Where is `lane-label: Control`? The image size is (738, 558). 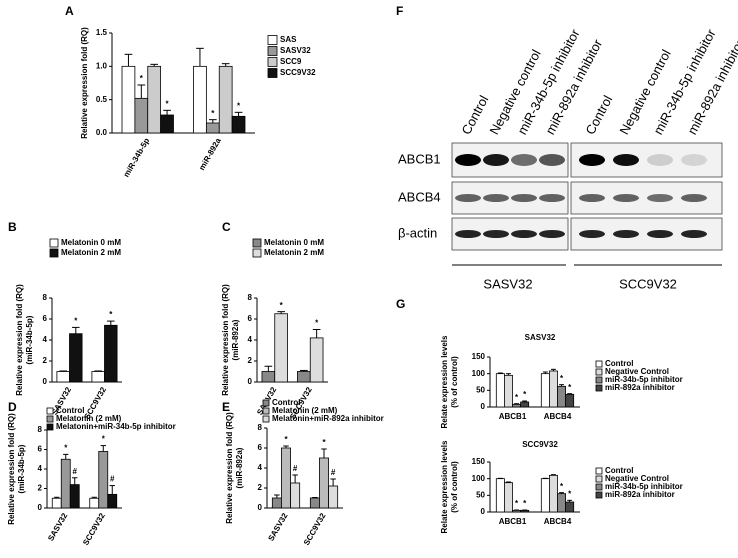 lane-label: Control is located at coordinates (598, 115).